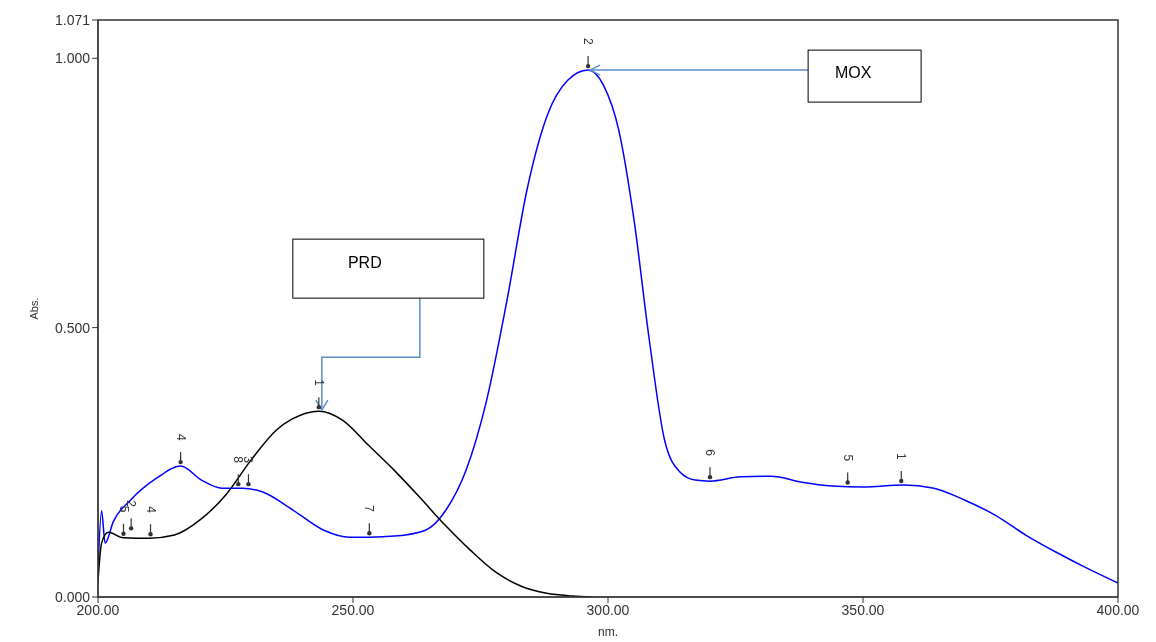 The height and width of the screenshot is (642, 1156). What do you see at coordinates (1118, 609) in the screenshot?
I see `x-tick-label: 400.00` at bounding box center [1118, 609].